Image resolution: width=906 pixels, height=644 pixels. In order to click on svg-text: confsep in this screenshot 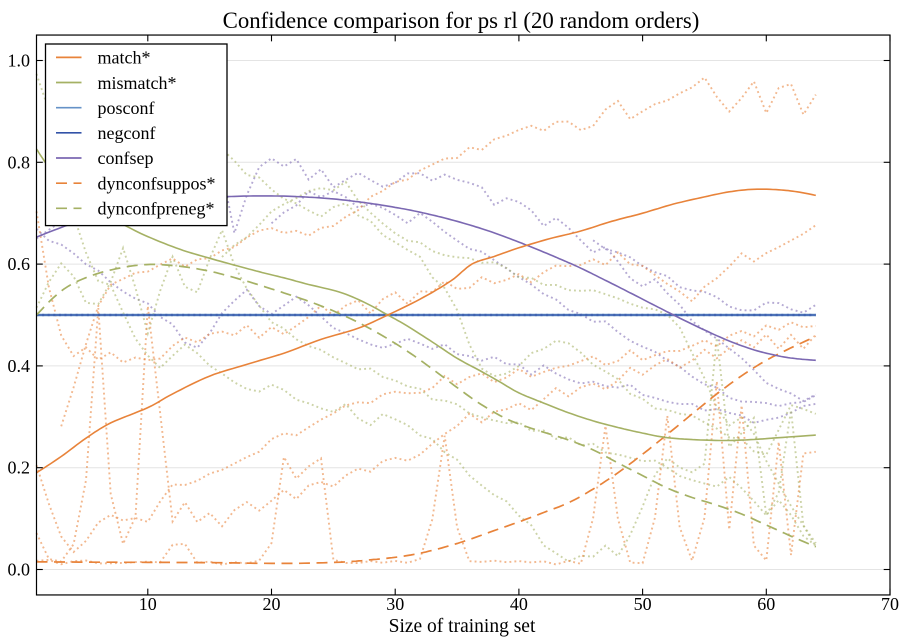, I will do `click(126, 158)`.